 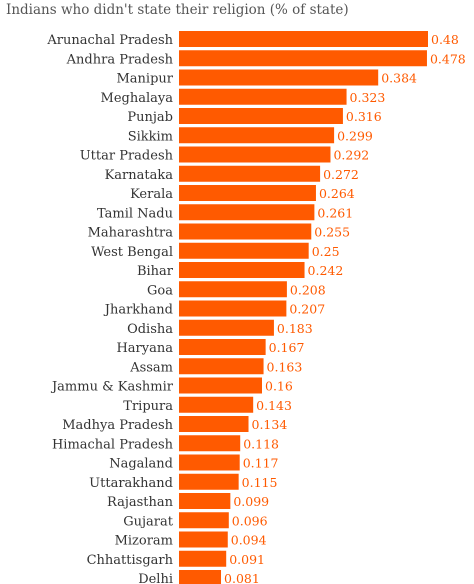 What do you see at coordinates (131, 483) in the screenshot?
I see `category-label: Uttarakhand` at bounding box center [131, 483].